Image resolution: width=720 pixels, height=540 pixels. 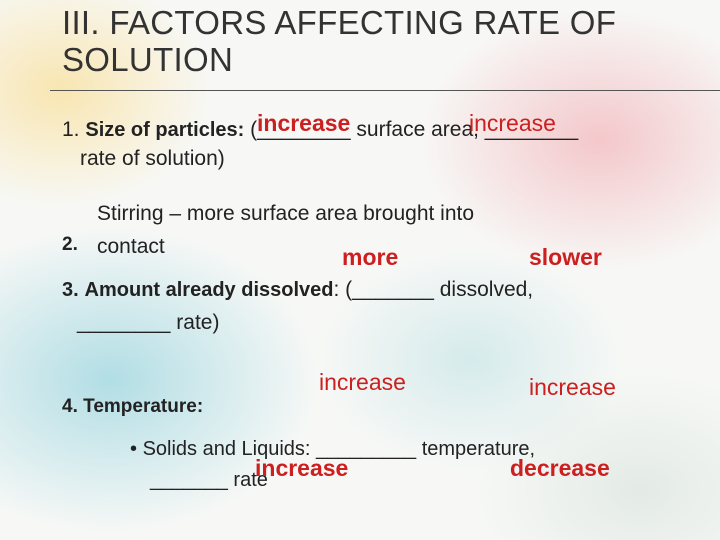 I want to click on item-1-text-a: (________ surface area, ________, so click(x=414, y=129).